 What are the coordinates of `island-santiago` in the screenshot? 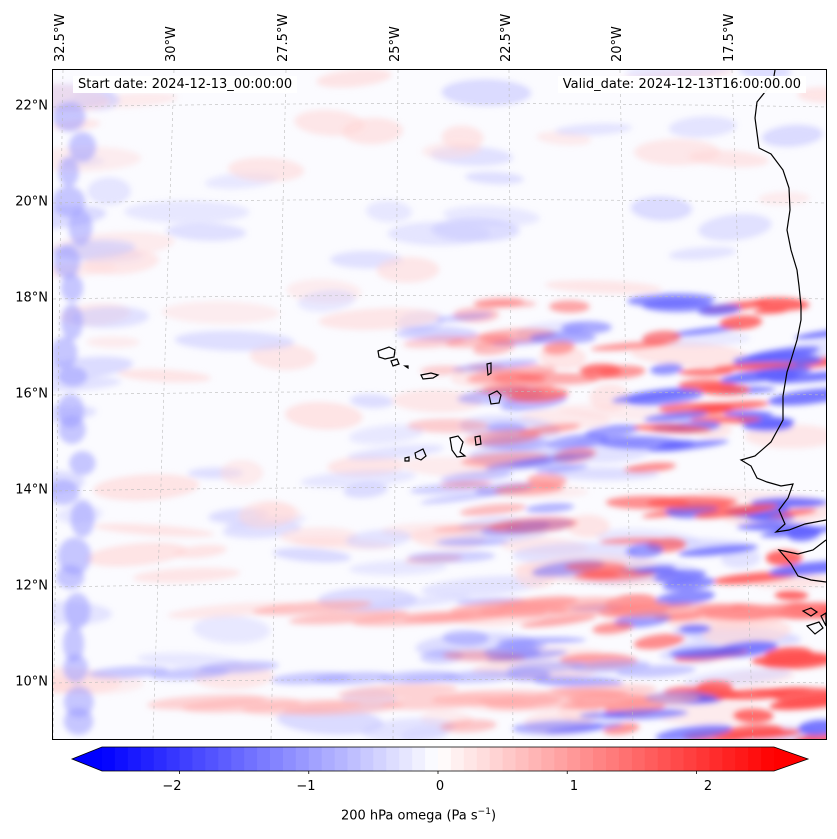 It's located at (458, 446).